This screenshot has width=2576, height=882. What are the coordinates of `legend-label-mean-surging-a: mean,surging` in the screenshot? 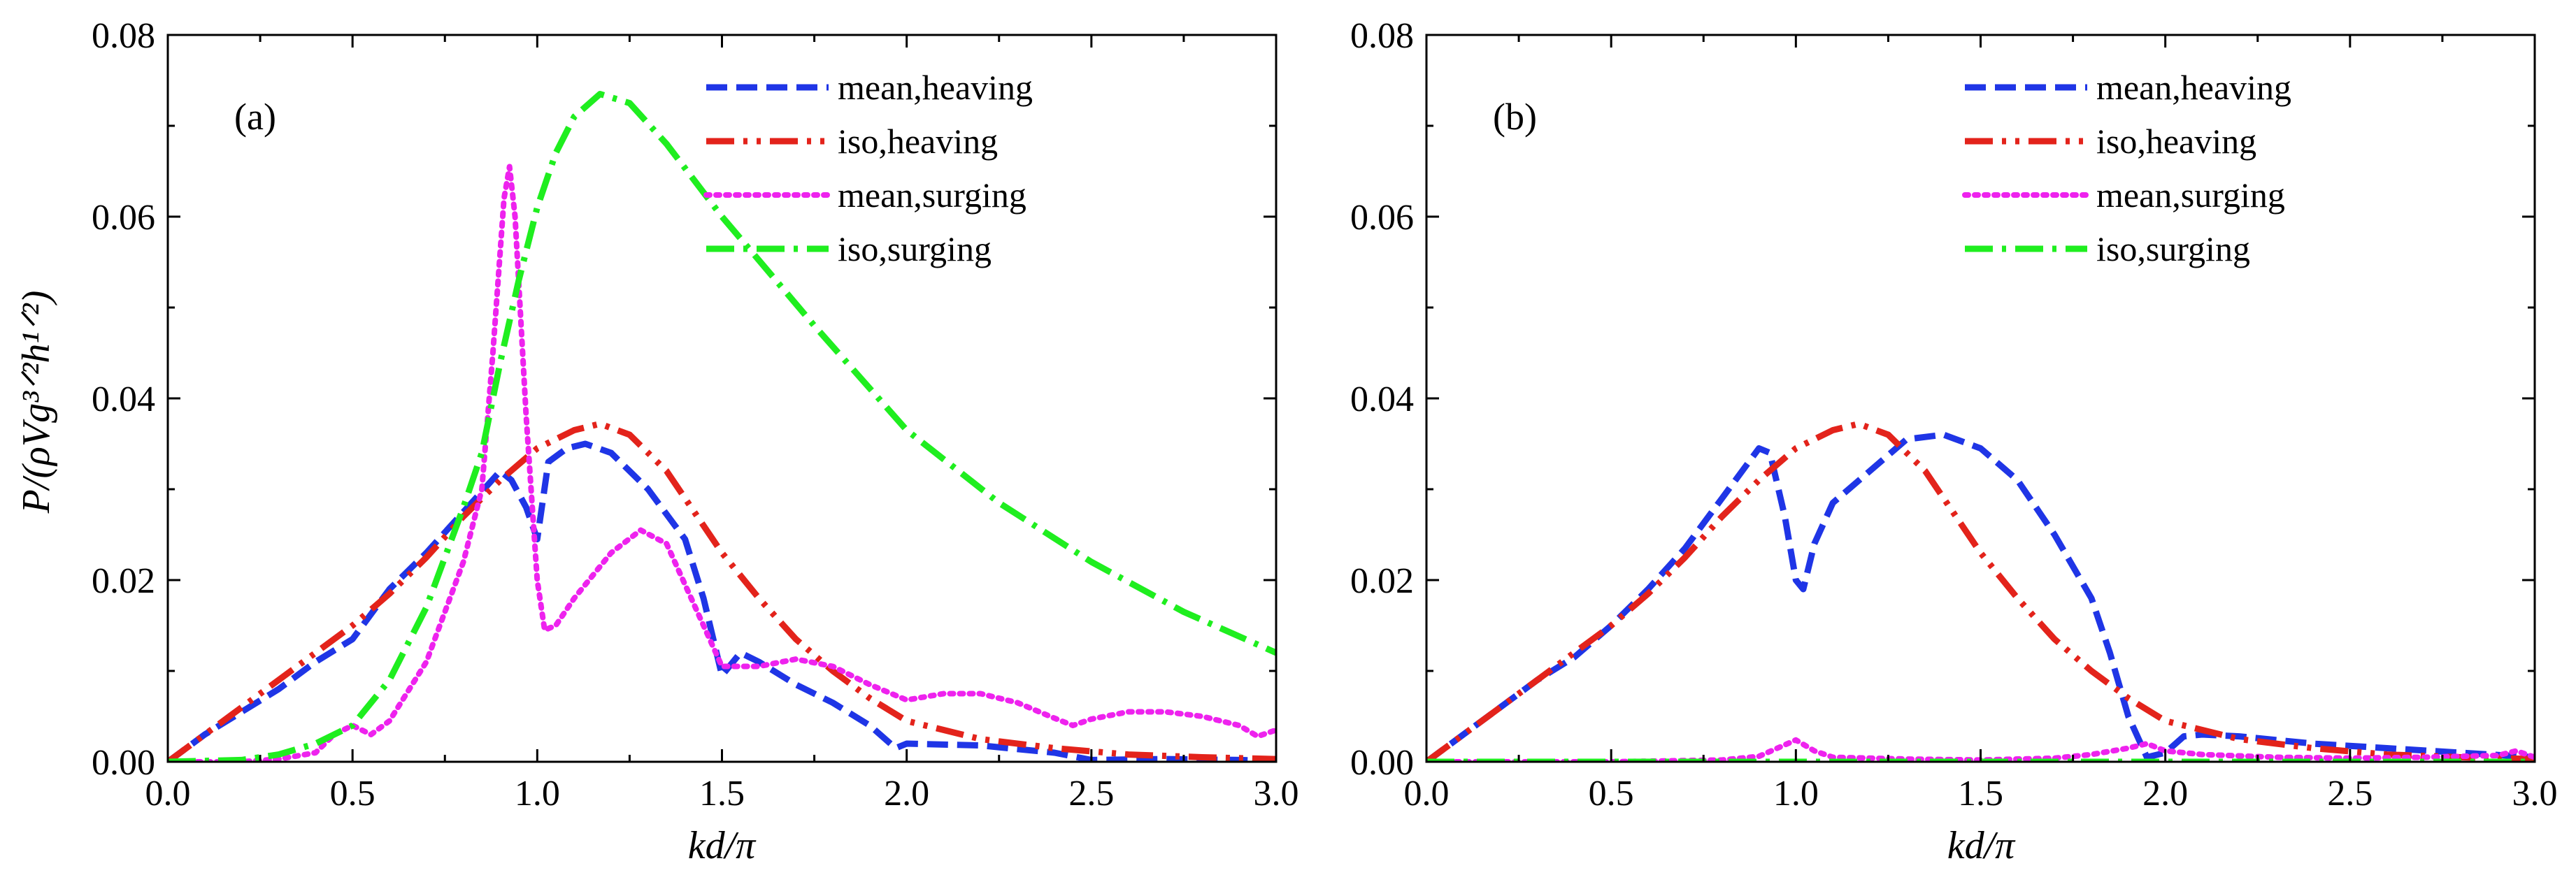 It's located at (932, 195).